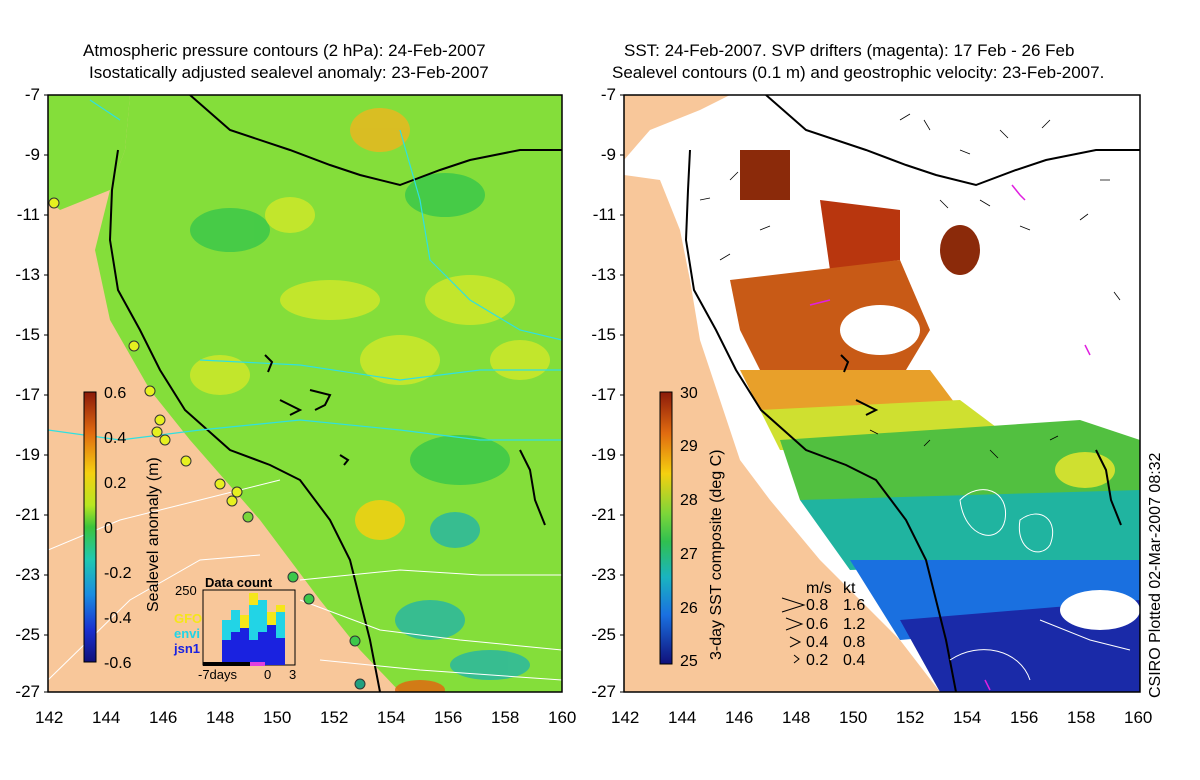 The image size is (1200, 780). What do you see at coordinates (603, 574) in the screenshot?
I see `right-y-tick: -23` at bounding box center [603, 574].